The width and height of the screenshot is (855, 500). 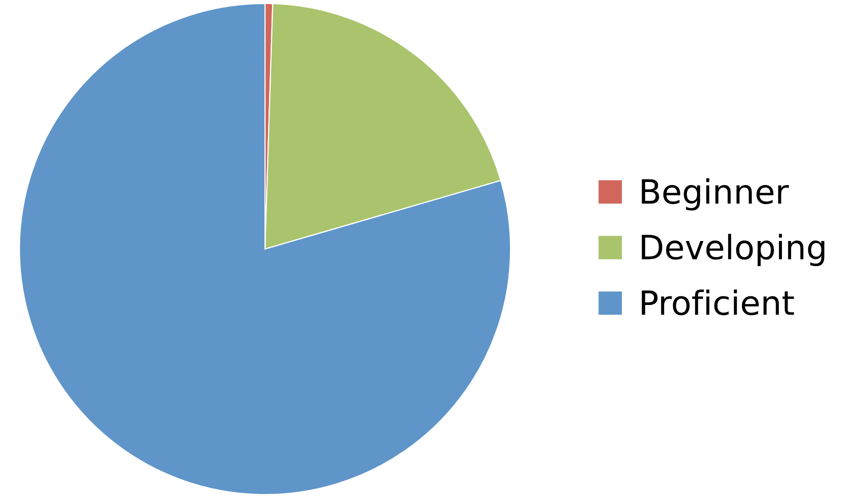 What do you see at coordinates (715, 194) in the screenshot?
I see `legend-label: Beginner` at bounding box center [715, 194].